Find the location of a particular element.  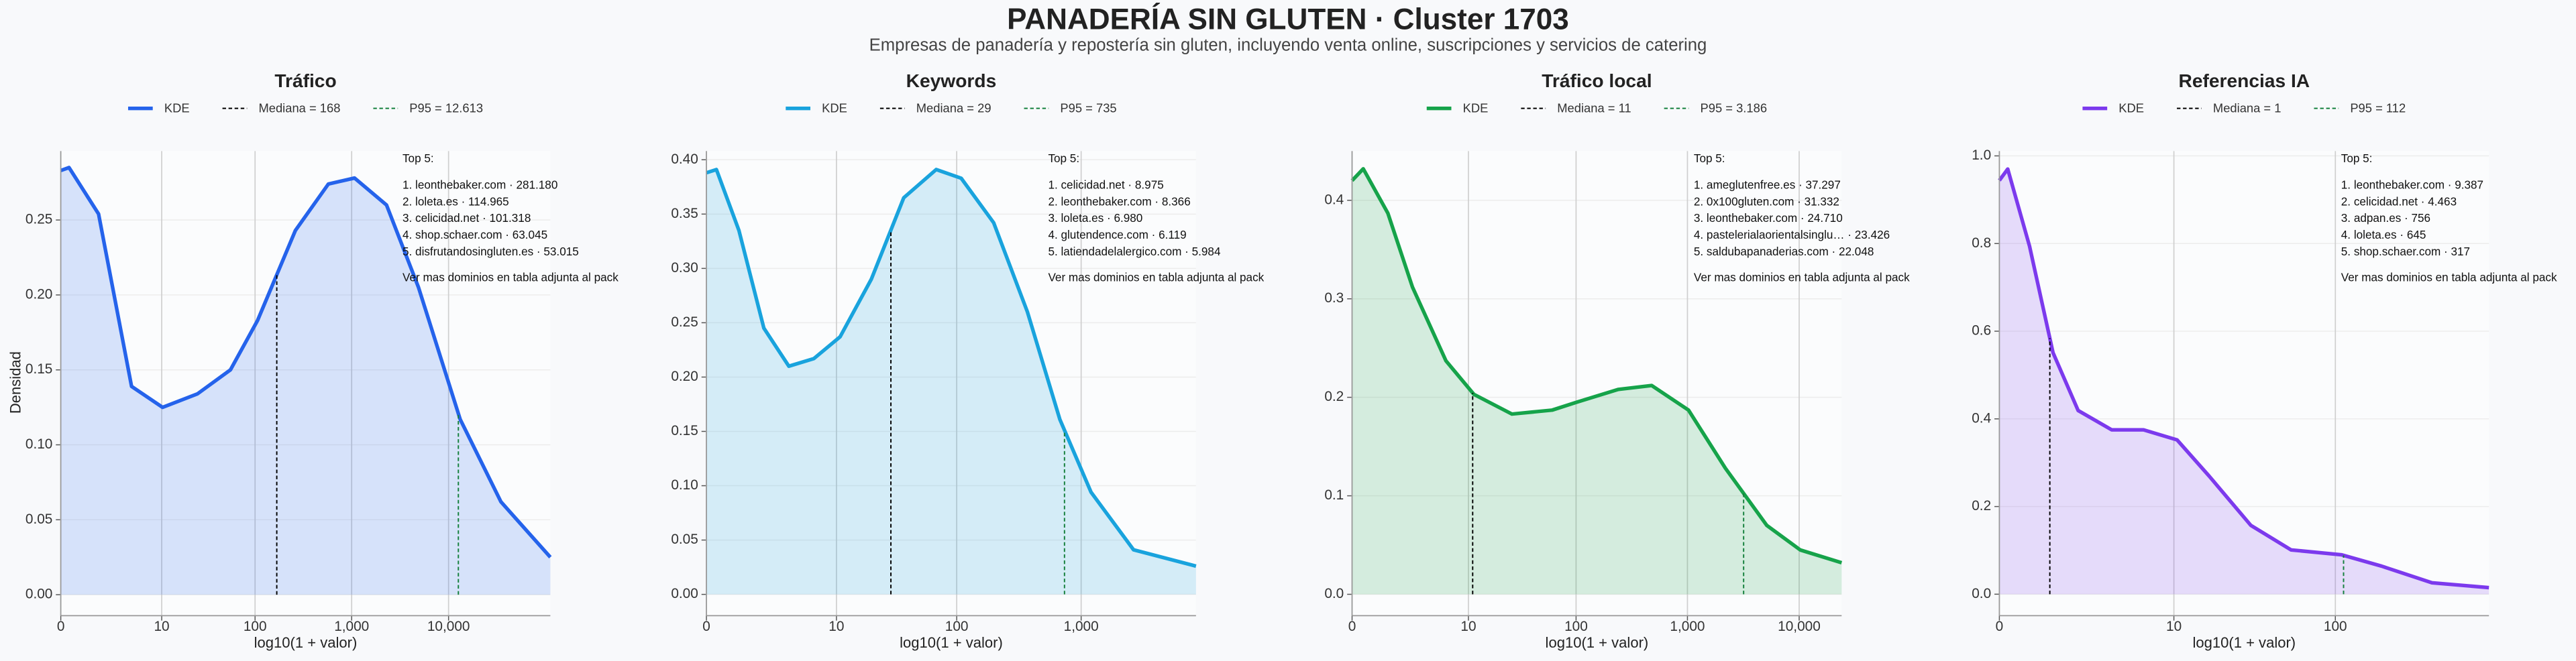

annotation-item: 2. celicidad.net · 4.463 is located at coordinates (2399, 201).